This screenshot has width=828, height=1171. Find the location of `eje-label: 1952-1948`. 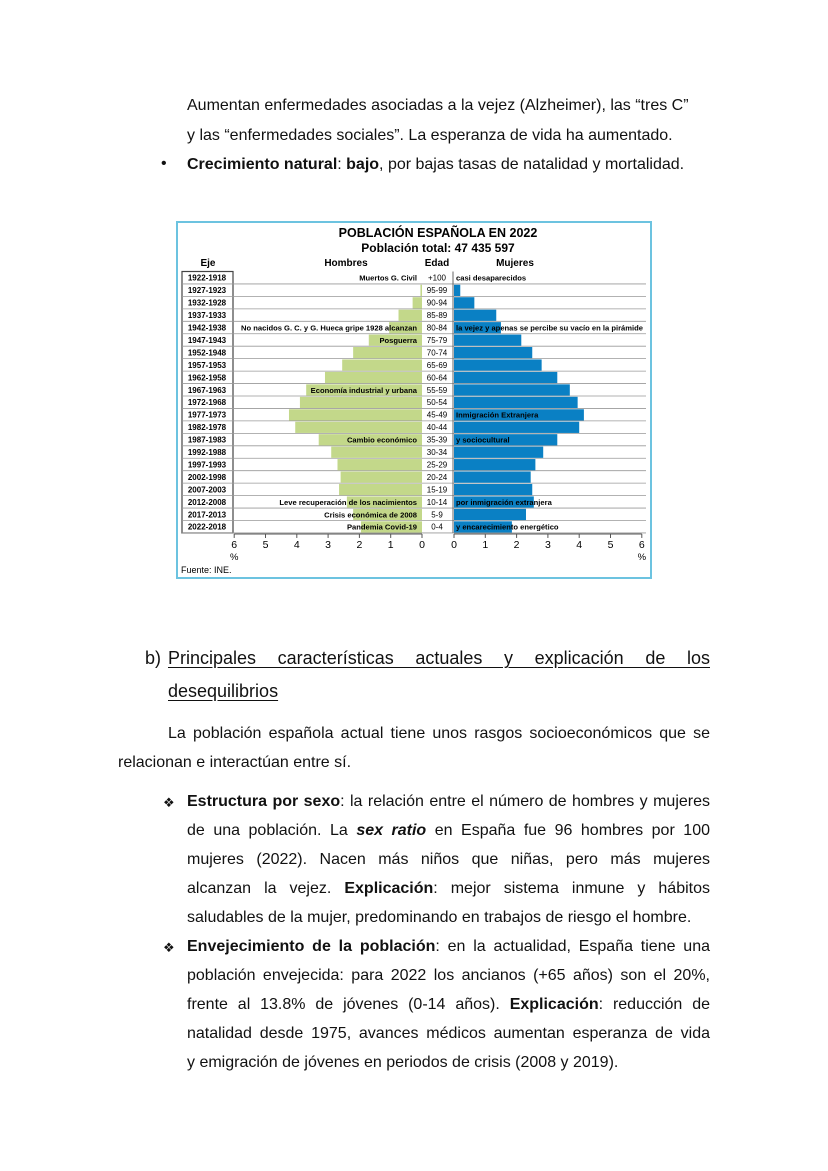

eje-label: 1952-1948 is located at coordinates (207, 352).